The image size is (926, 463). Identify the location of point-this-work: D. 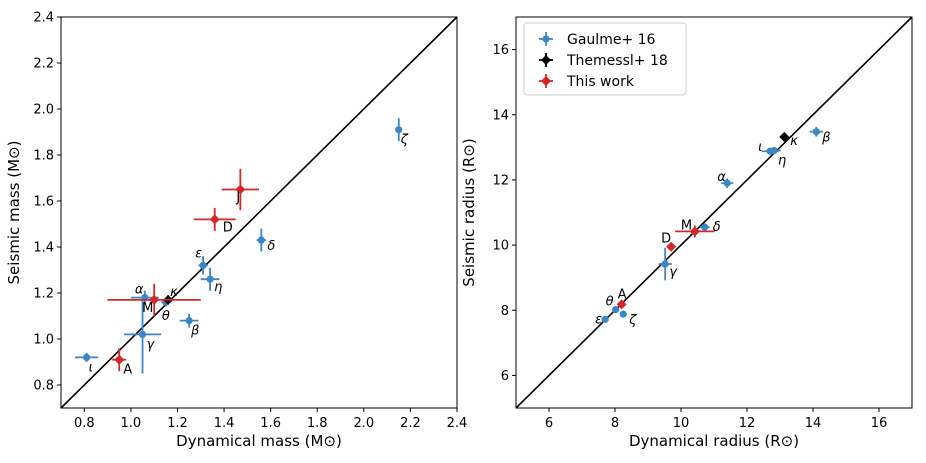
(214, 221).